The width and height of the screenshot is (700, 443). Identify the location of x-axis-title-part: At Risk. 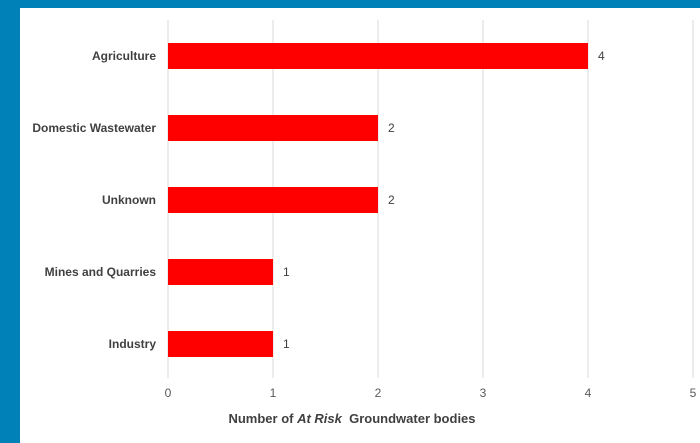
(319, 418).